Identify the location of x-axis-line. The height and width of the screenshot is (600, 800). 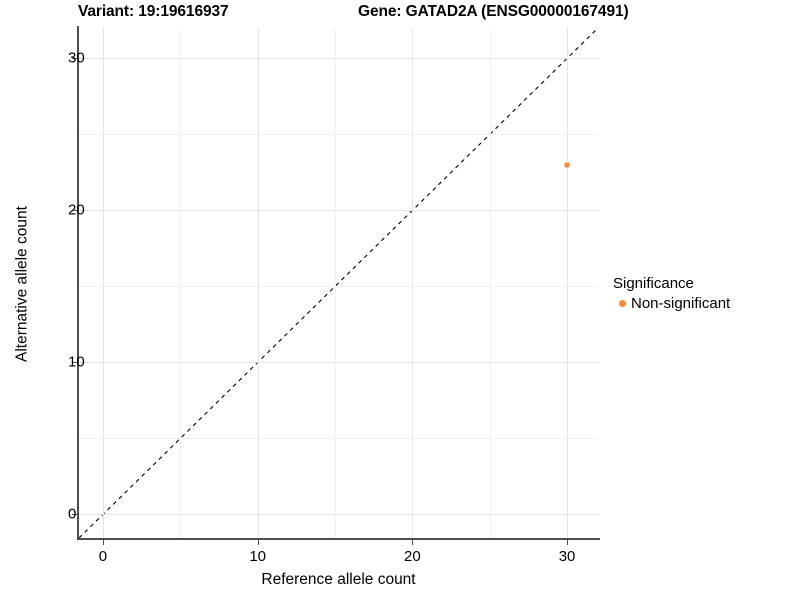
(338, 539).